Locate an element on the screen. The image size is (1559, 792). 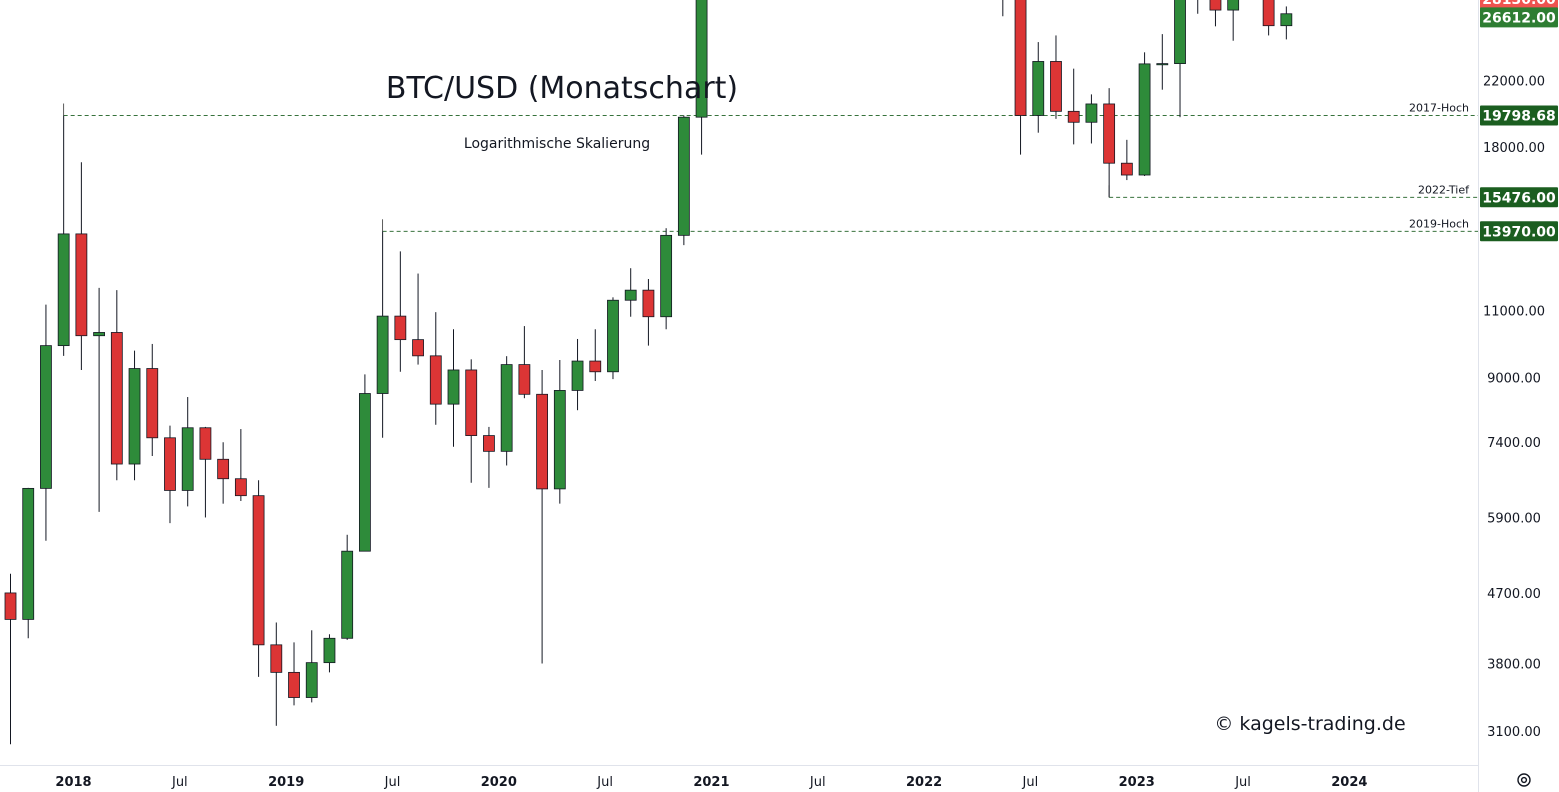
price-badge: 26612.00 is located at coordinates (1519, 17).